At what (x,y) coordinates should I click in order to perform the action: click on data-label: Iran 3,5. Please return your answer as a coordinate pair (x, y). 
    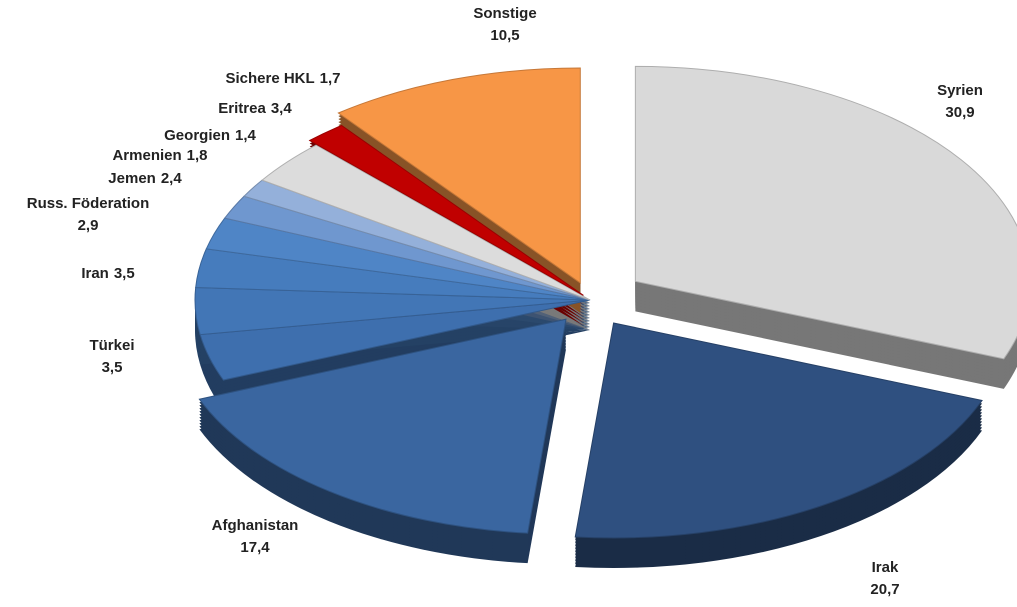
    Looking at the image, I should click on (107, 273).